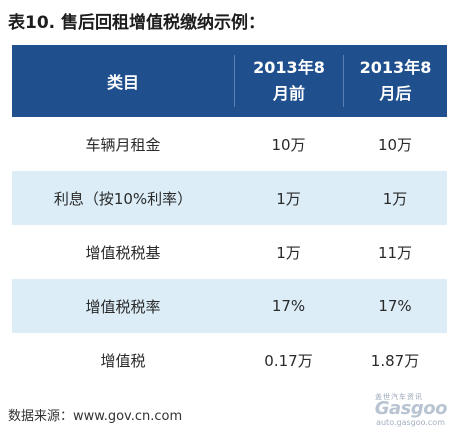 The width and height of the screenshot is (455, 434). I want to click on table-row: 增值税 0.17万 1.87万, so click(229, 360).